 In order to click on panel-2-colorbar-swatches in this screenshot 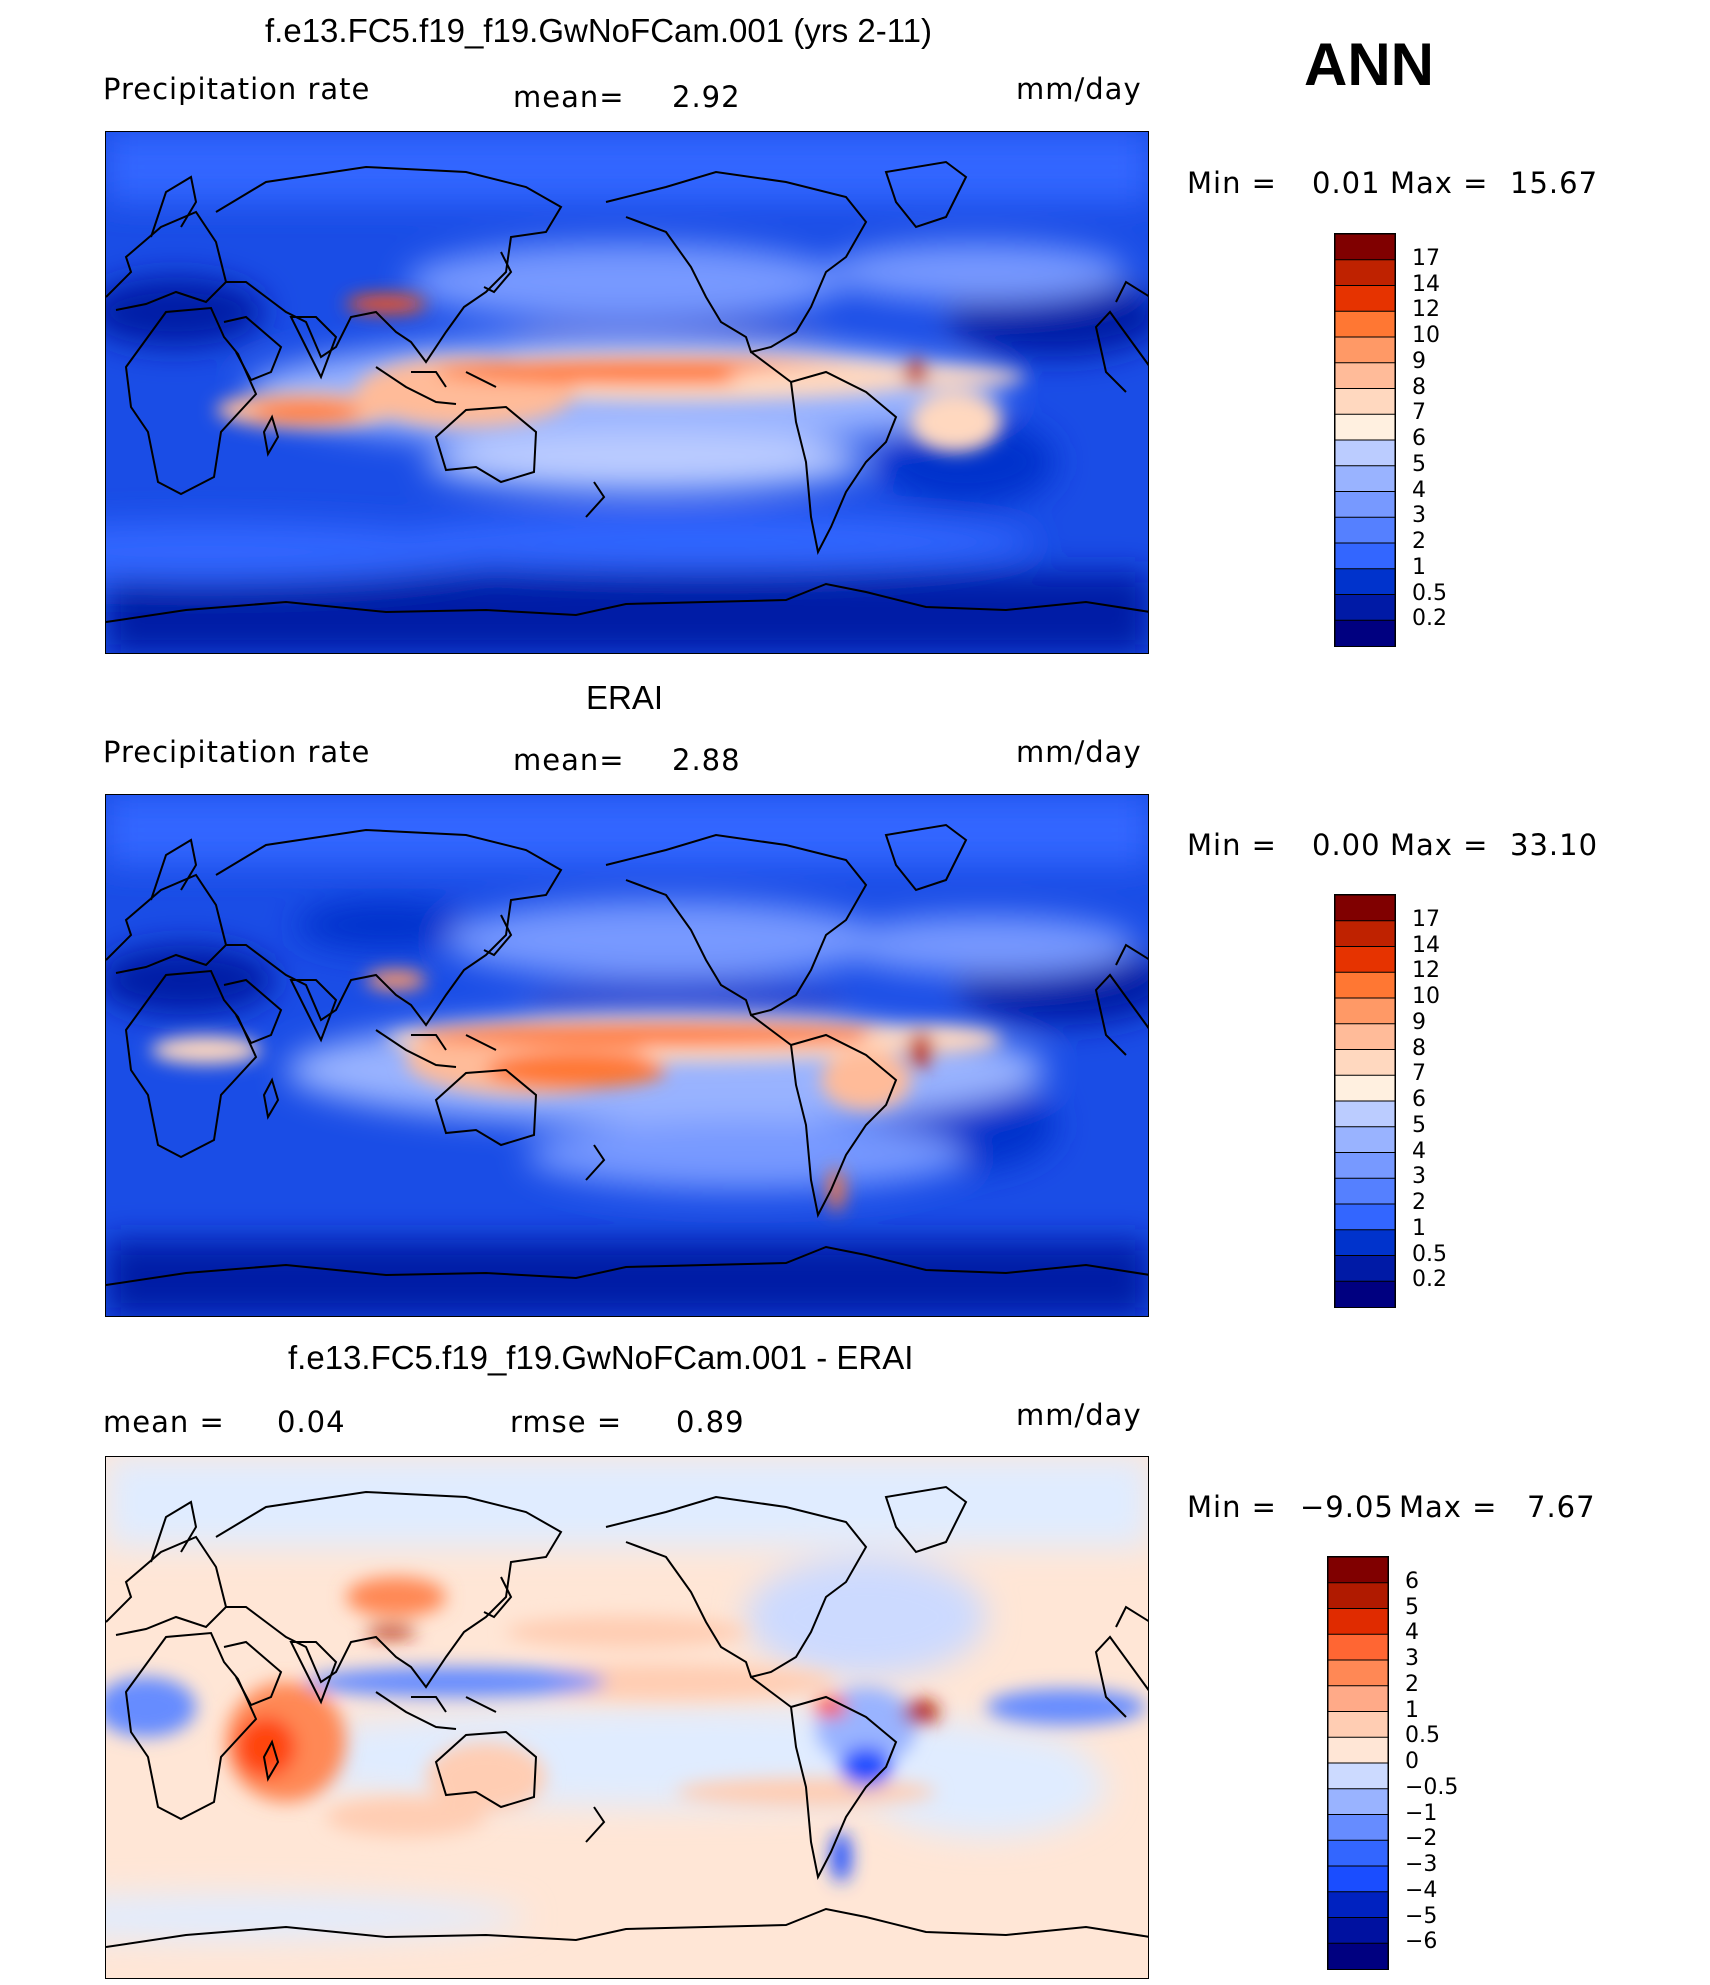, I will do `click(1365, 1101)`.